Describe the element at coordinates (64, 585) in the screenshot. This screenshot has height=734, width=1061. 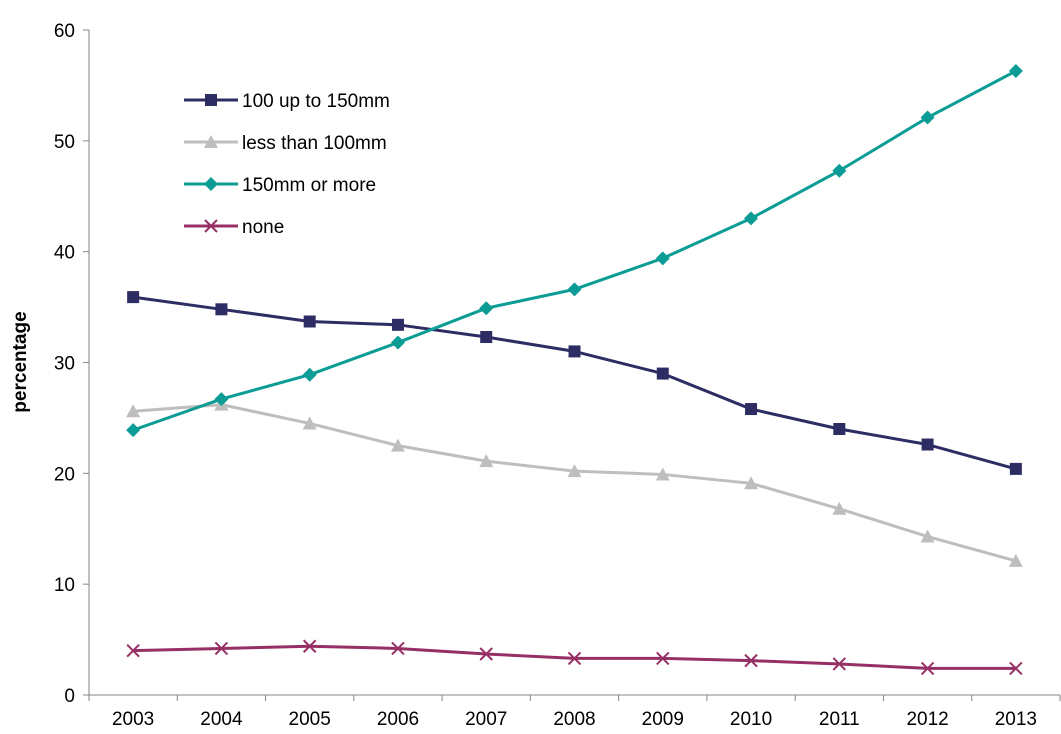
I see `y-tick-label: 10` at that location.